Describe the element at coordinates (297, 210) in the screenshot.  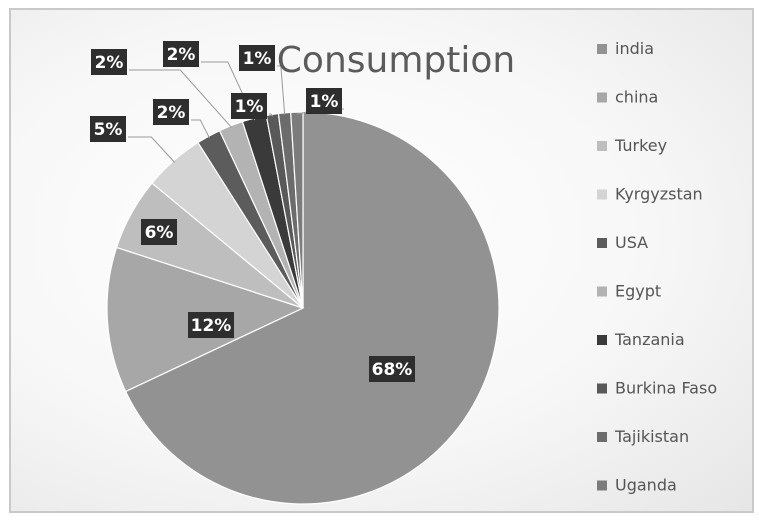
I see `pie-slice-uganda` at that location.